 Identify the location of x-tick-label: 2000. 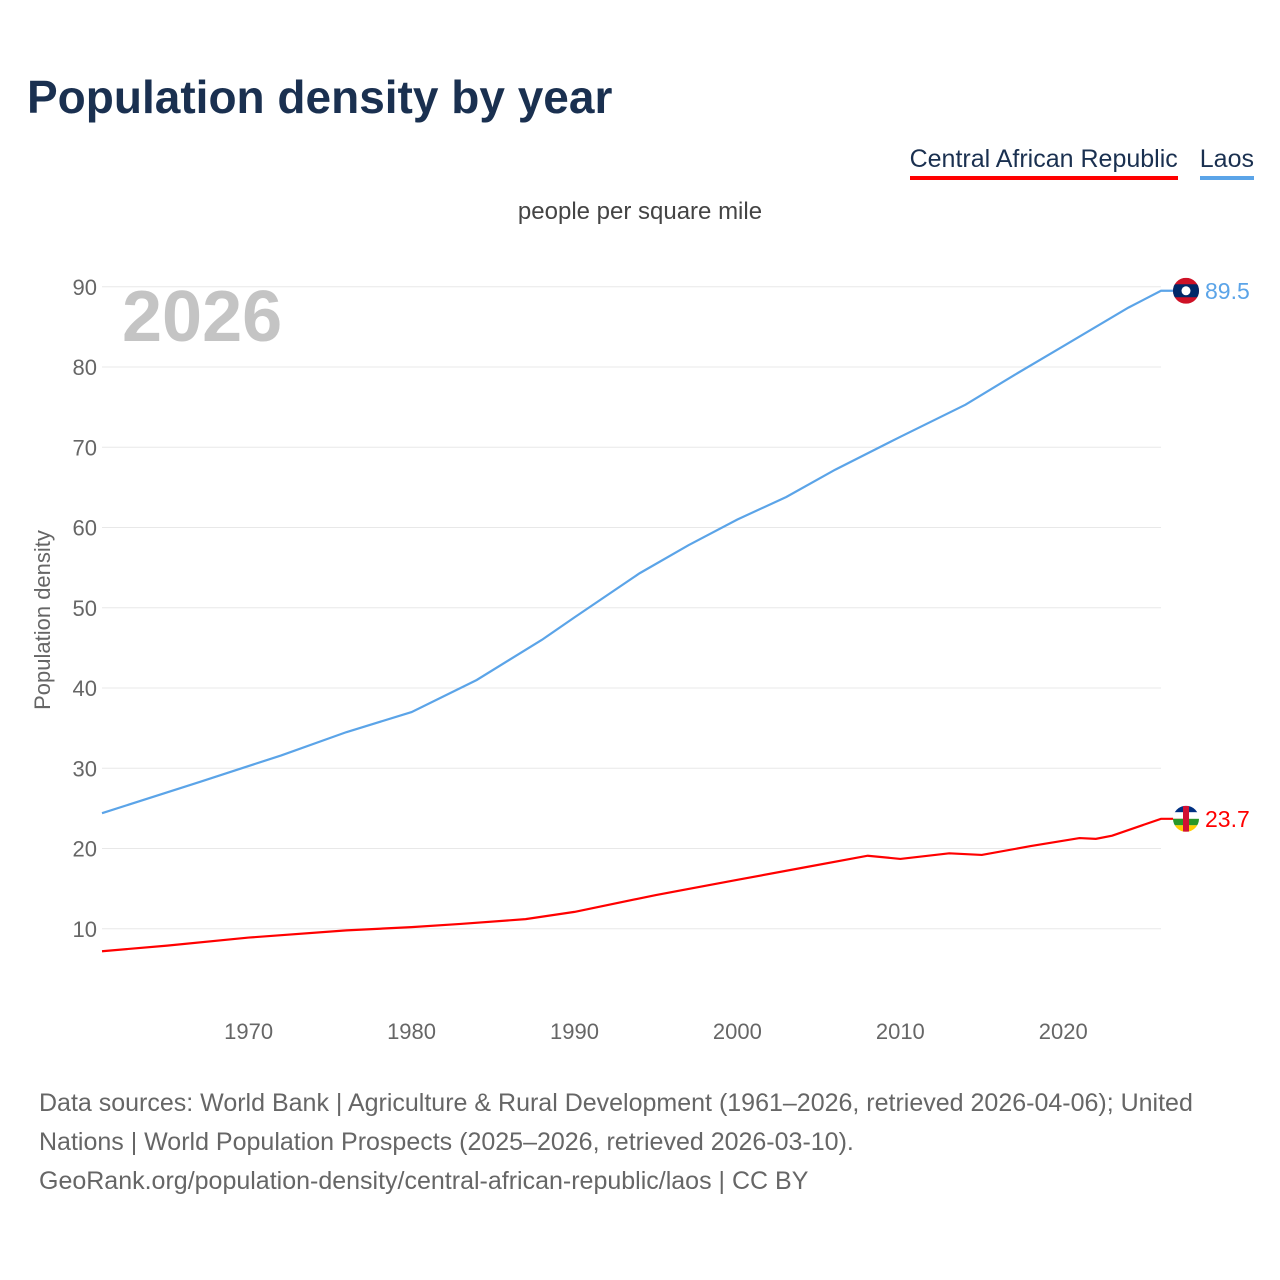
(737, 1031).